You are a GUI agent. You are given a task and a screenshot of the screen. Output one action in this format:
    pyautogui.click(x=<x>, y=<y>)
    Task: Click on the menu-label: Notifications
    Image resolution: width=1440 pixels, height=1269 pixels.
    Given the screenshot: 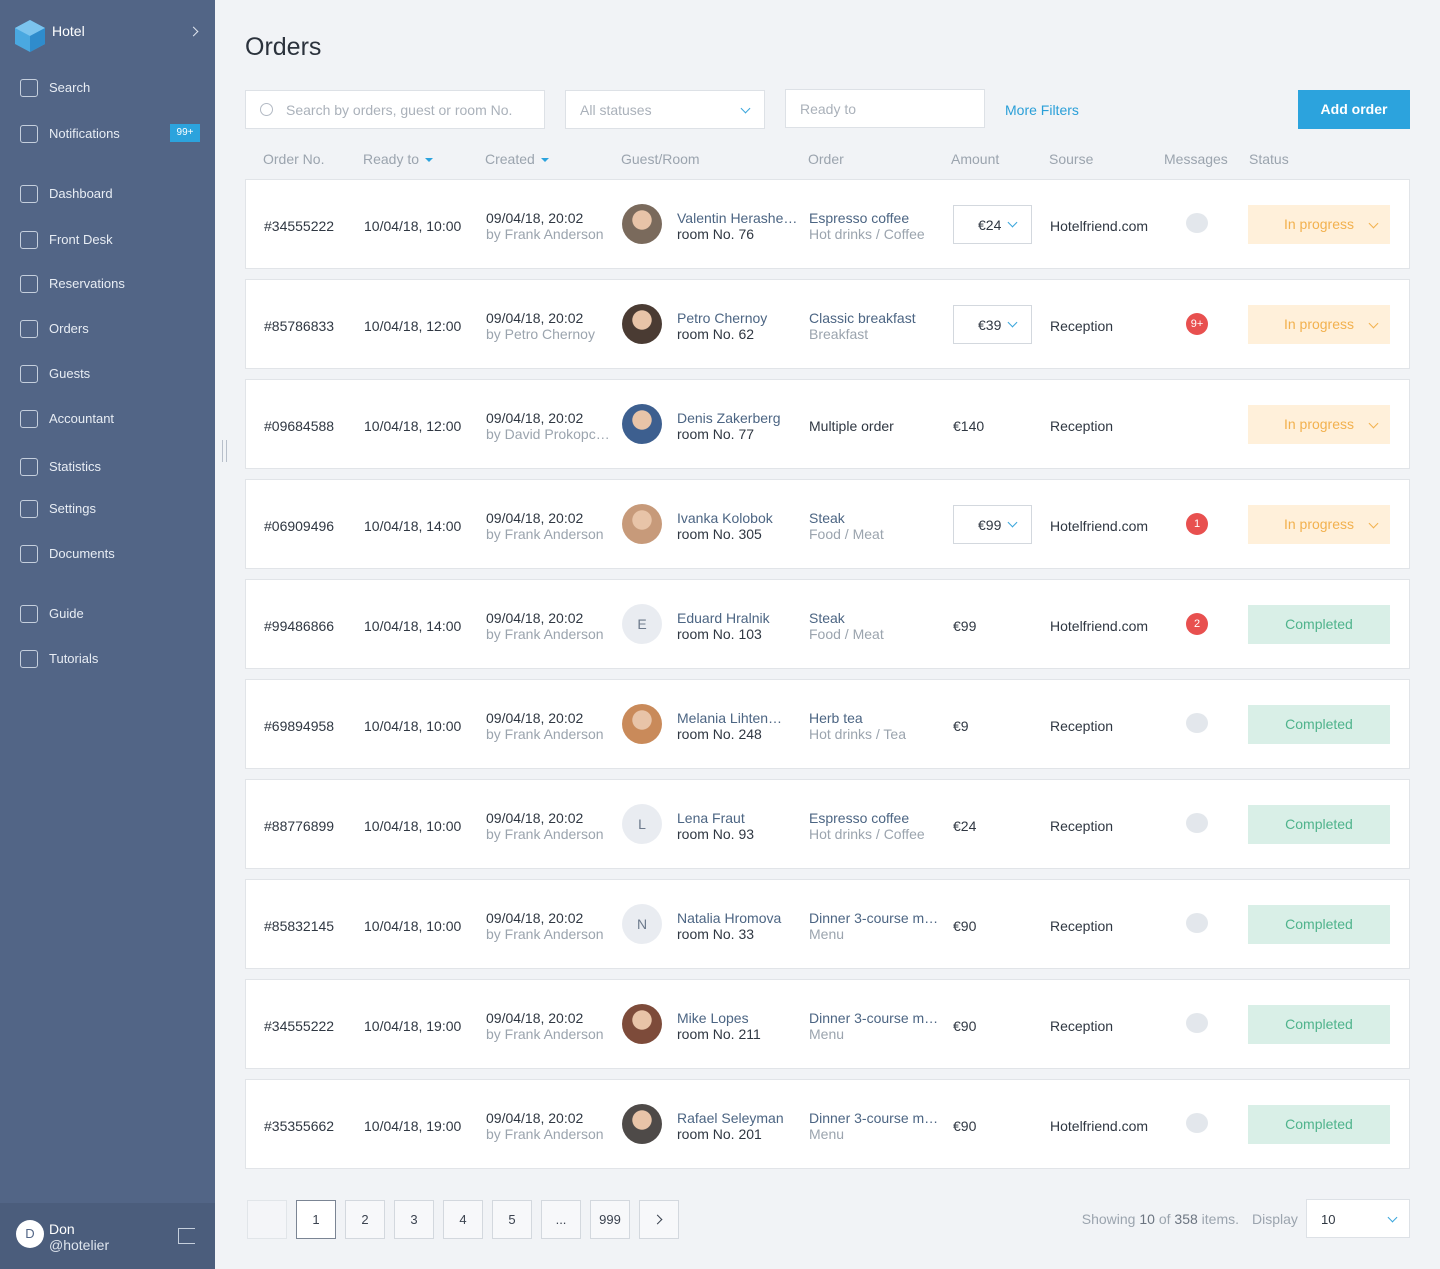 What is the action you would take?
    pyautogui.click(x=84, y=133)
    